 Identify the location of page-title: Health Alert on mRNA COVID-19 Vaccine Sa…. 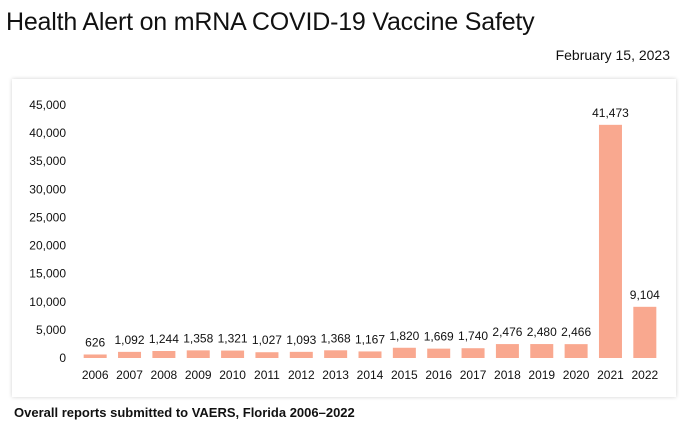
(270, 22).